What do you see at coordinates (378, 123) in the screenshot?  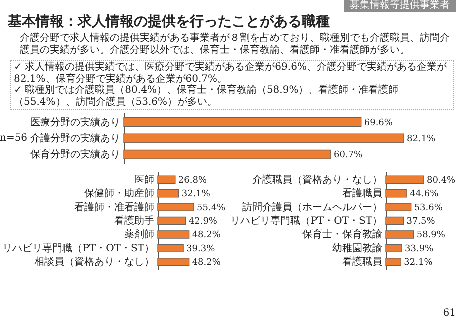 I see `data-label: 69.6%` at bounding box center [378, 123].